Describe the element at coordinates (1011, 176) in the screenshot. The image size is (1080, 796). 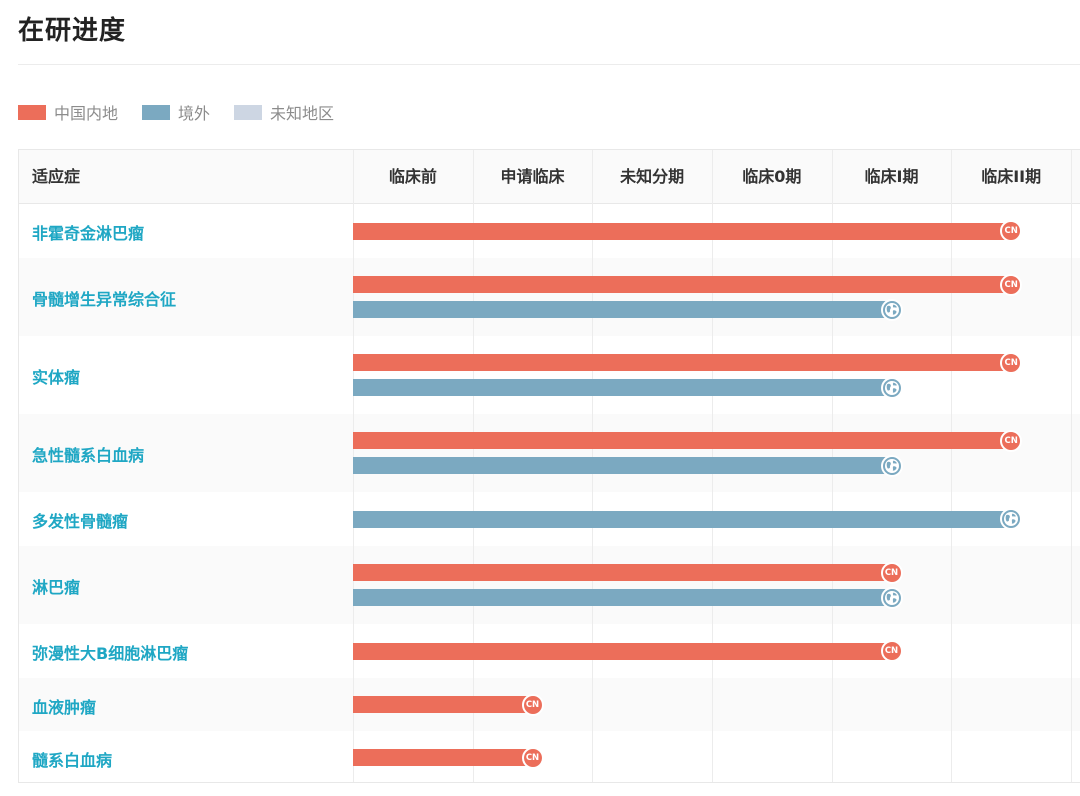
I see `phase-header-5: 临床II期` at that location.